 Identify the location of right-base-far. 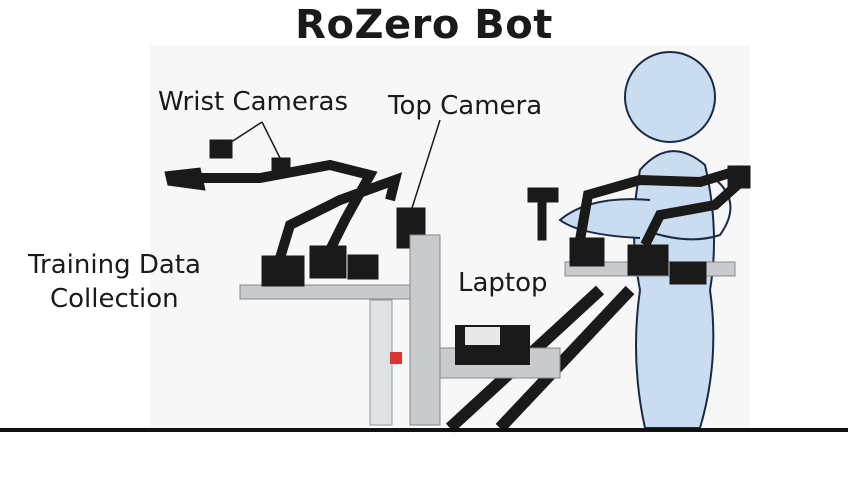
(688, 273).